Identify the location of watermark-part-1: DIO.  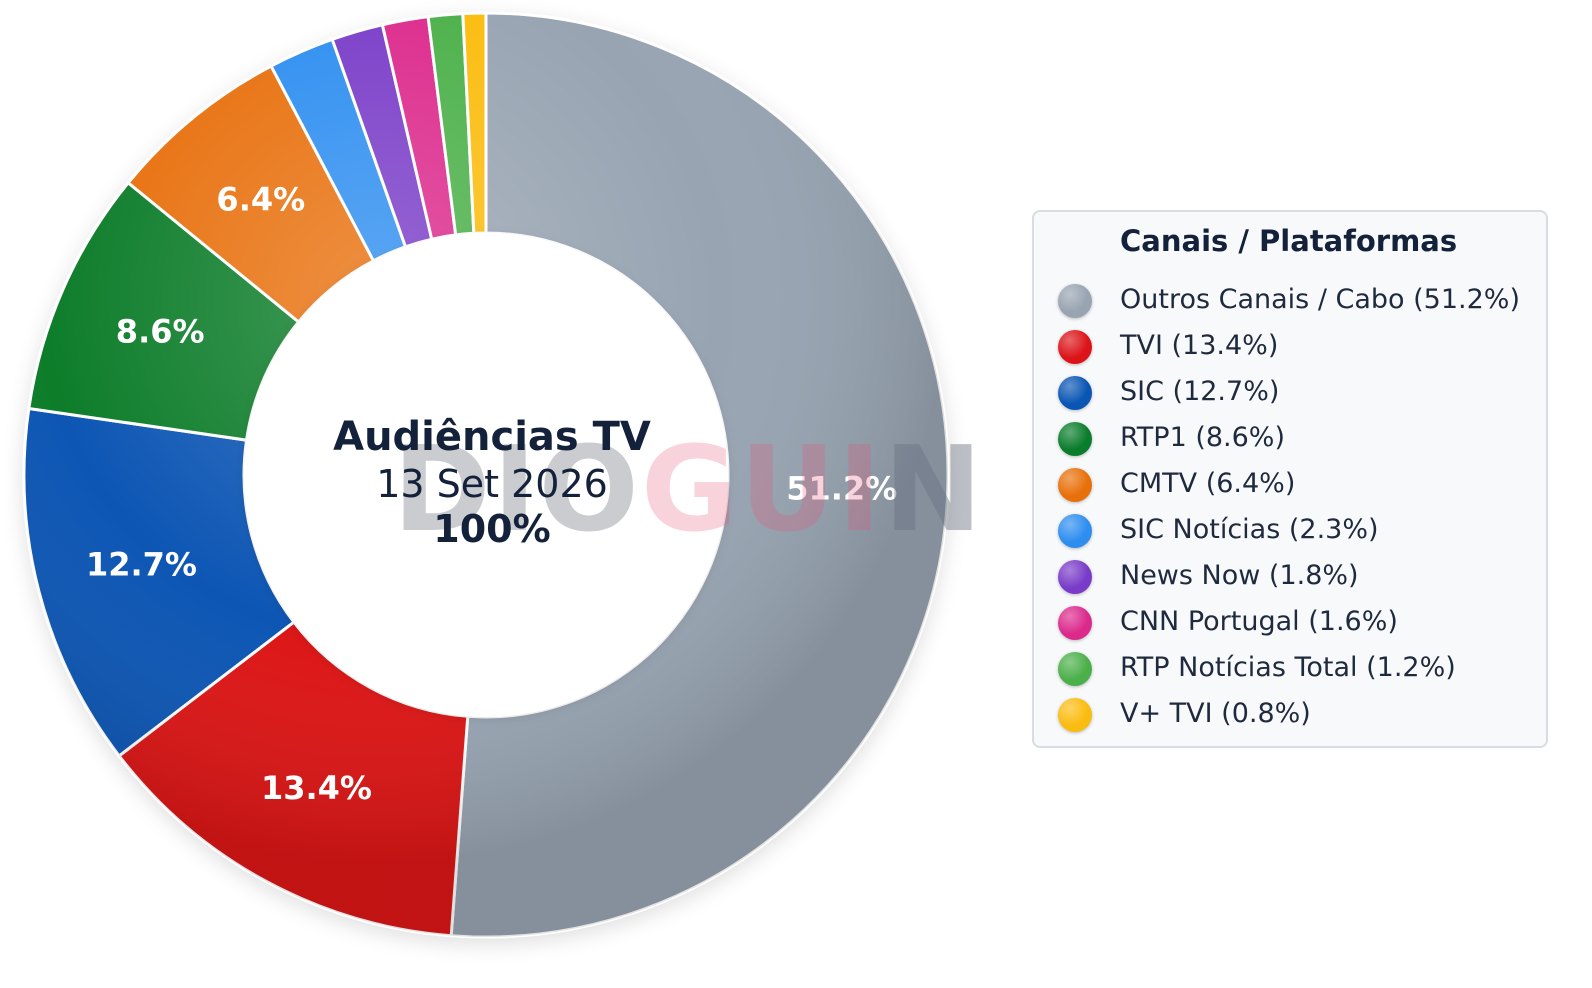
(517, 489).